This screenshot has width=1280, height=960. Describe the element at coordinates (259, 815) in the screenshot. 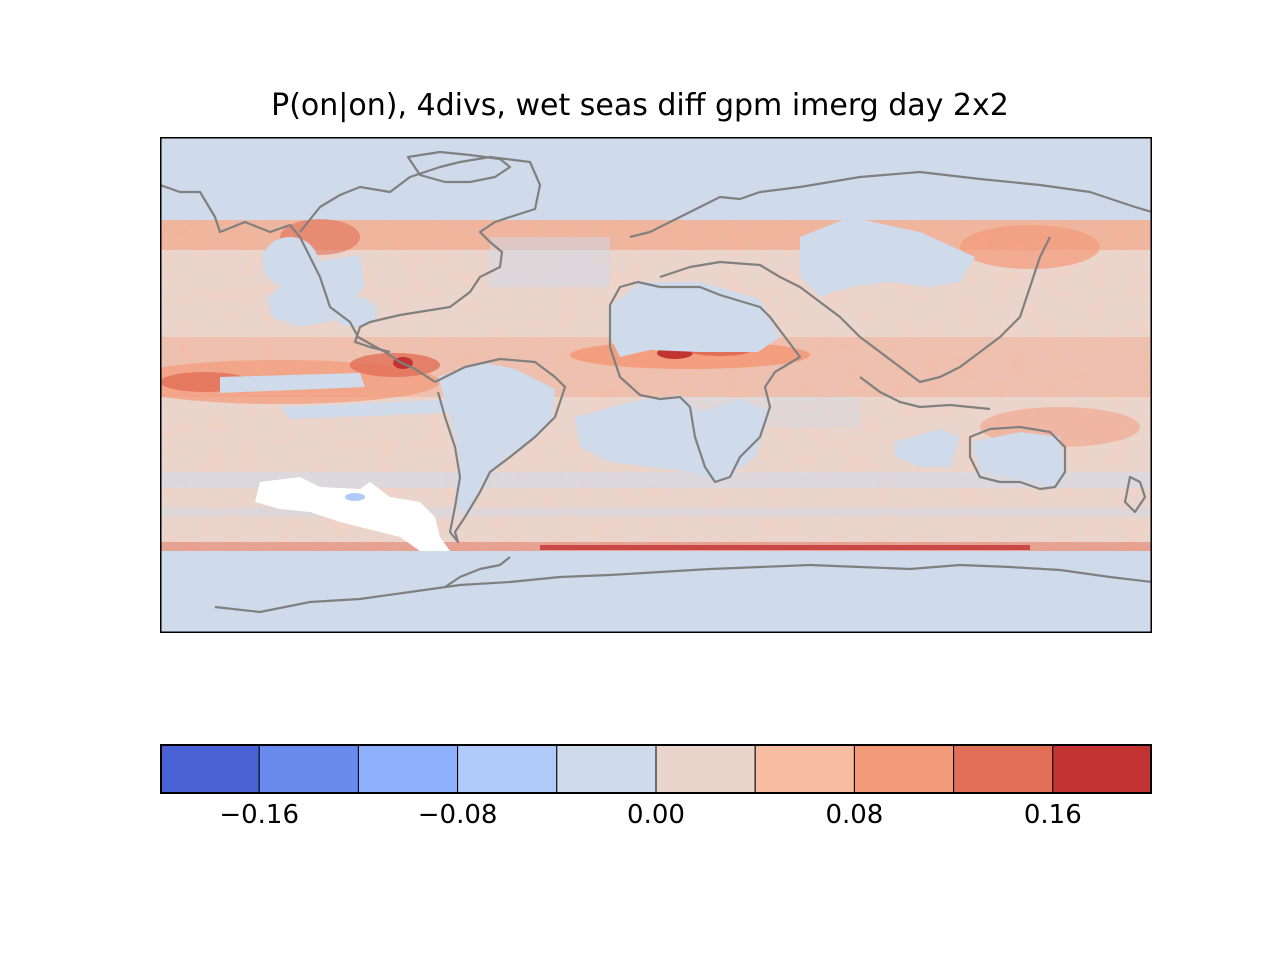

I see `colorbar-tick-label: −0.16` at that location.